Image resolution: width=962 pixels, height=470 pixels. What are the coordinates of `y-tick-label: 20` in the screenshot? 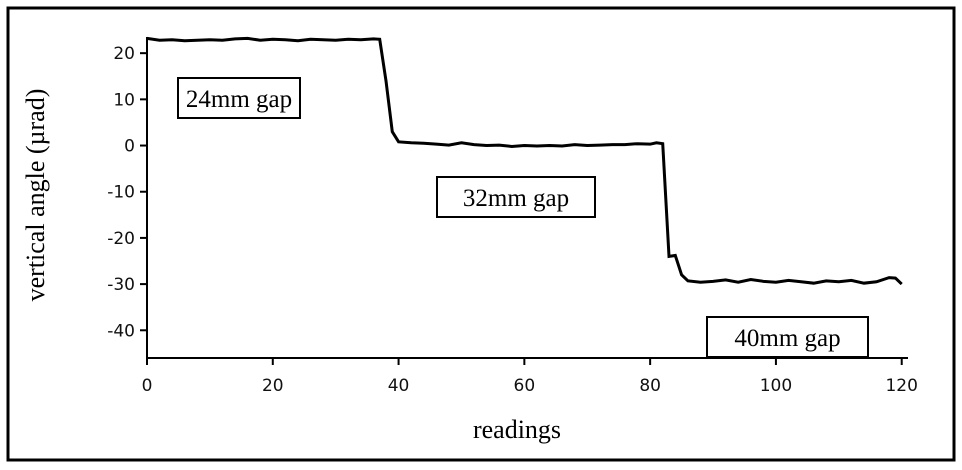 It's located at (124, 54).